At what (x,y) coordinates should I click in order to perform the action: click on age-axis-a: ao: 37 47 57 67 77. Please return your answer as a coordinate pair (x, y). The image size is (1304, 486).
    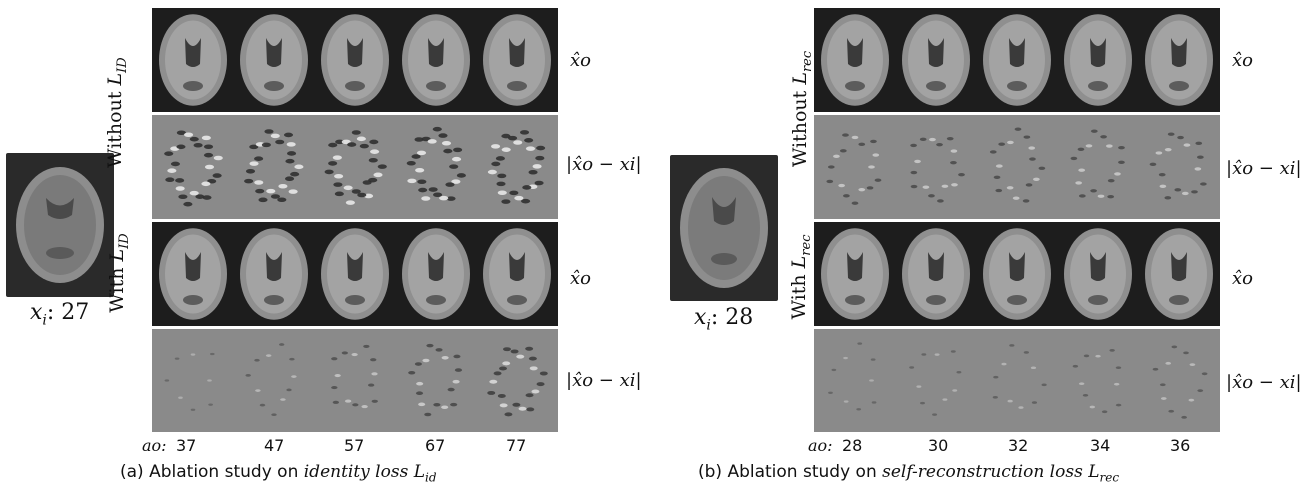
    Looking at the image, I should click on (334, 445).